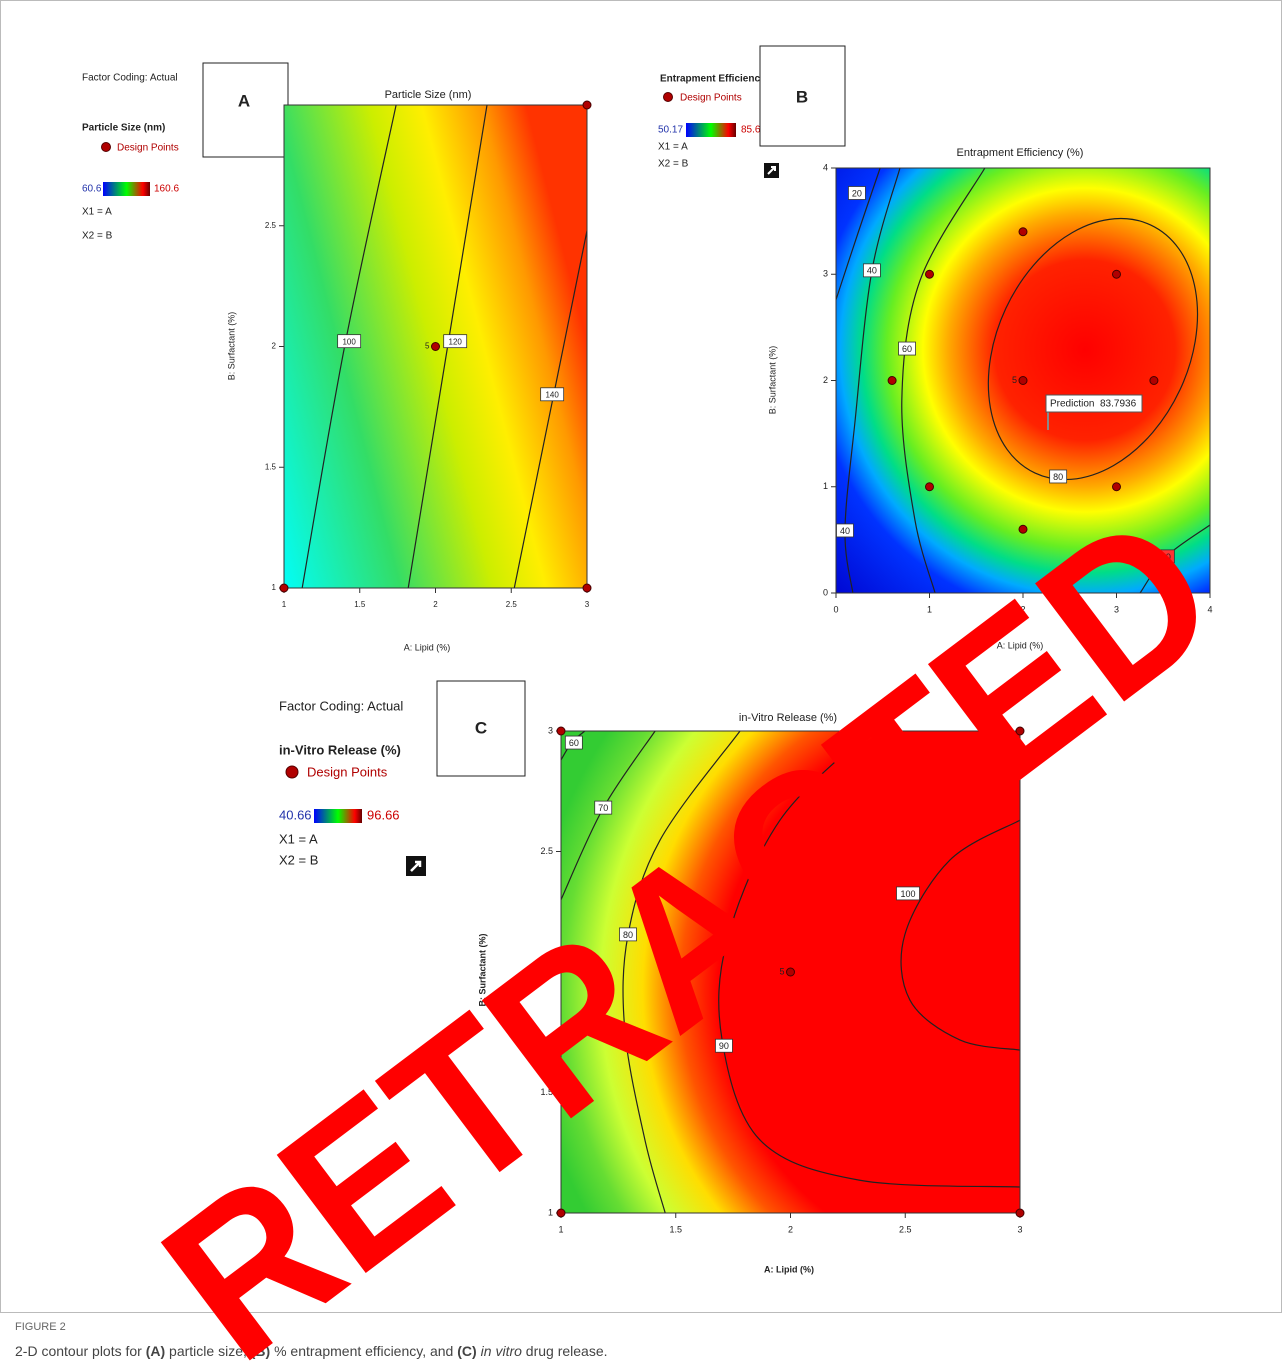 This screenshot has height=1372, width=1282. I want to click on caption-part: (A), so click(155, 1351).